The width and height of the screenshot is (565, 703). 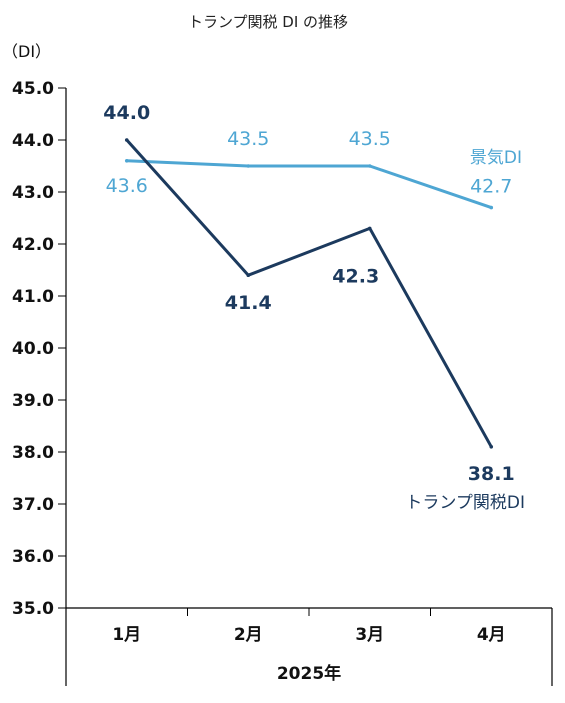 I want to click on y-unit-label: （DI）, so click(x=26, y=51).